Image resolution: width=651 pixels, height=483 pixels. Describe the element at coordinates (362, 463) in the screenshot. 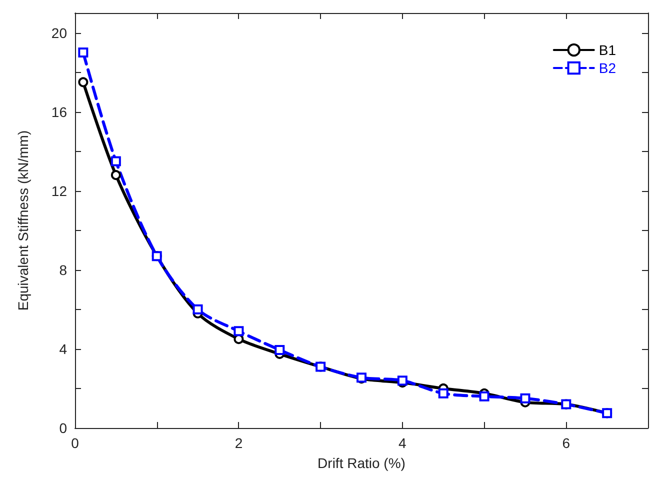

I see `x-axis-title: Drift Ratio (%)` at that location.